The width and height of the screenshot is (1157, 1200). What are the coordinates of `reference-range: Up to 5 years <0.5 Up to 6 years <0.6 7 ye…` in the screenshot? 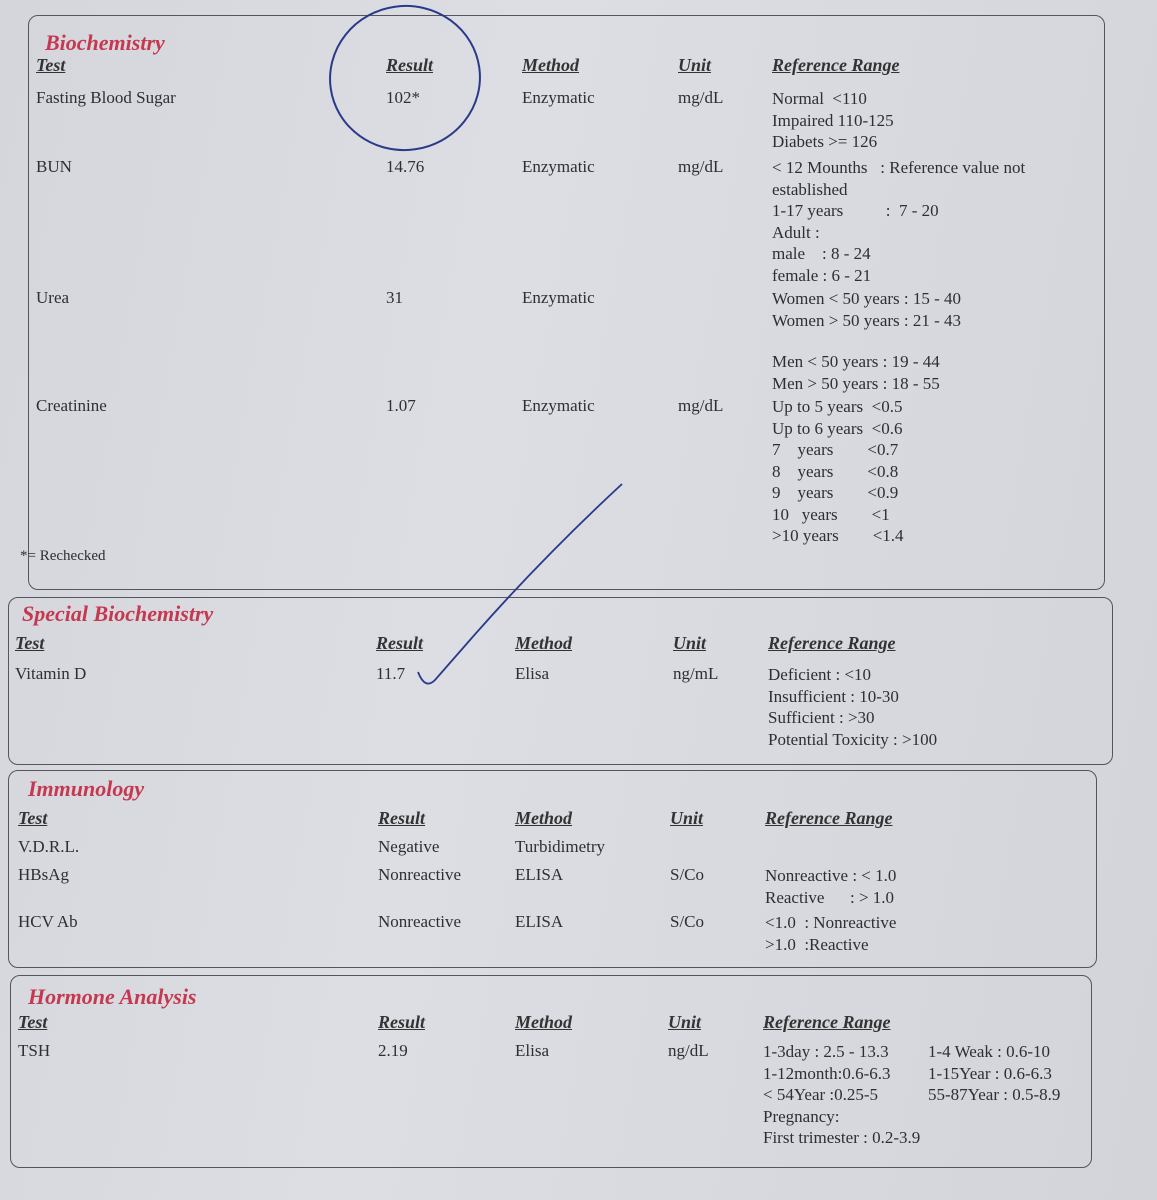 It's located at (838, 471).